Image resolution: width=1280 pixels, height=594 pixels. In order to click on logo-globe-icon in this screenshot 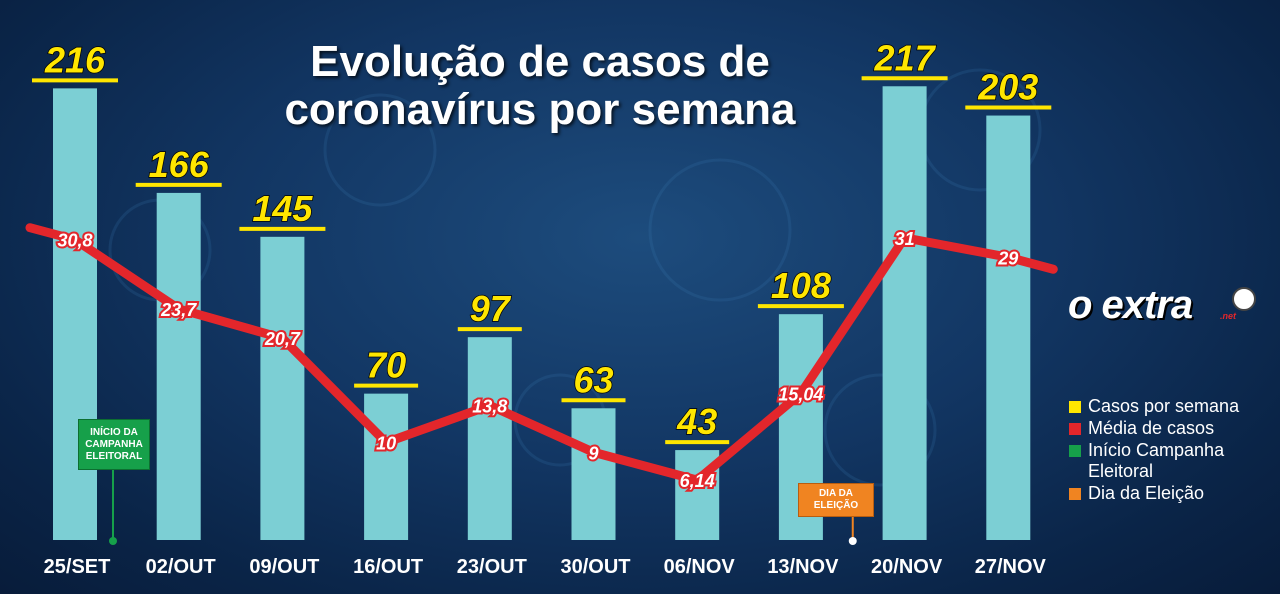, I will do `click(1244, 299)`.